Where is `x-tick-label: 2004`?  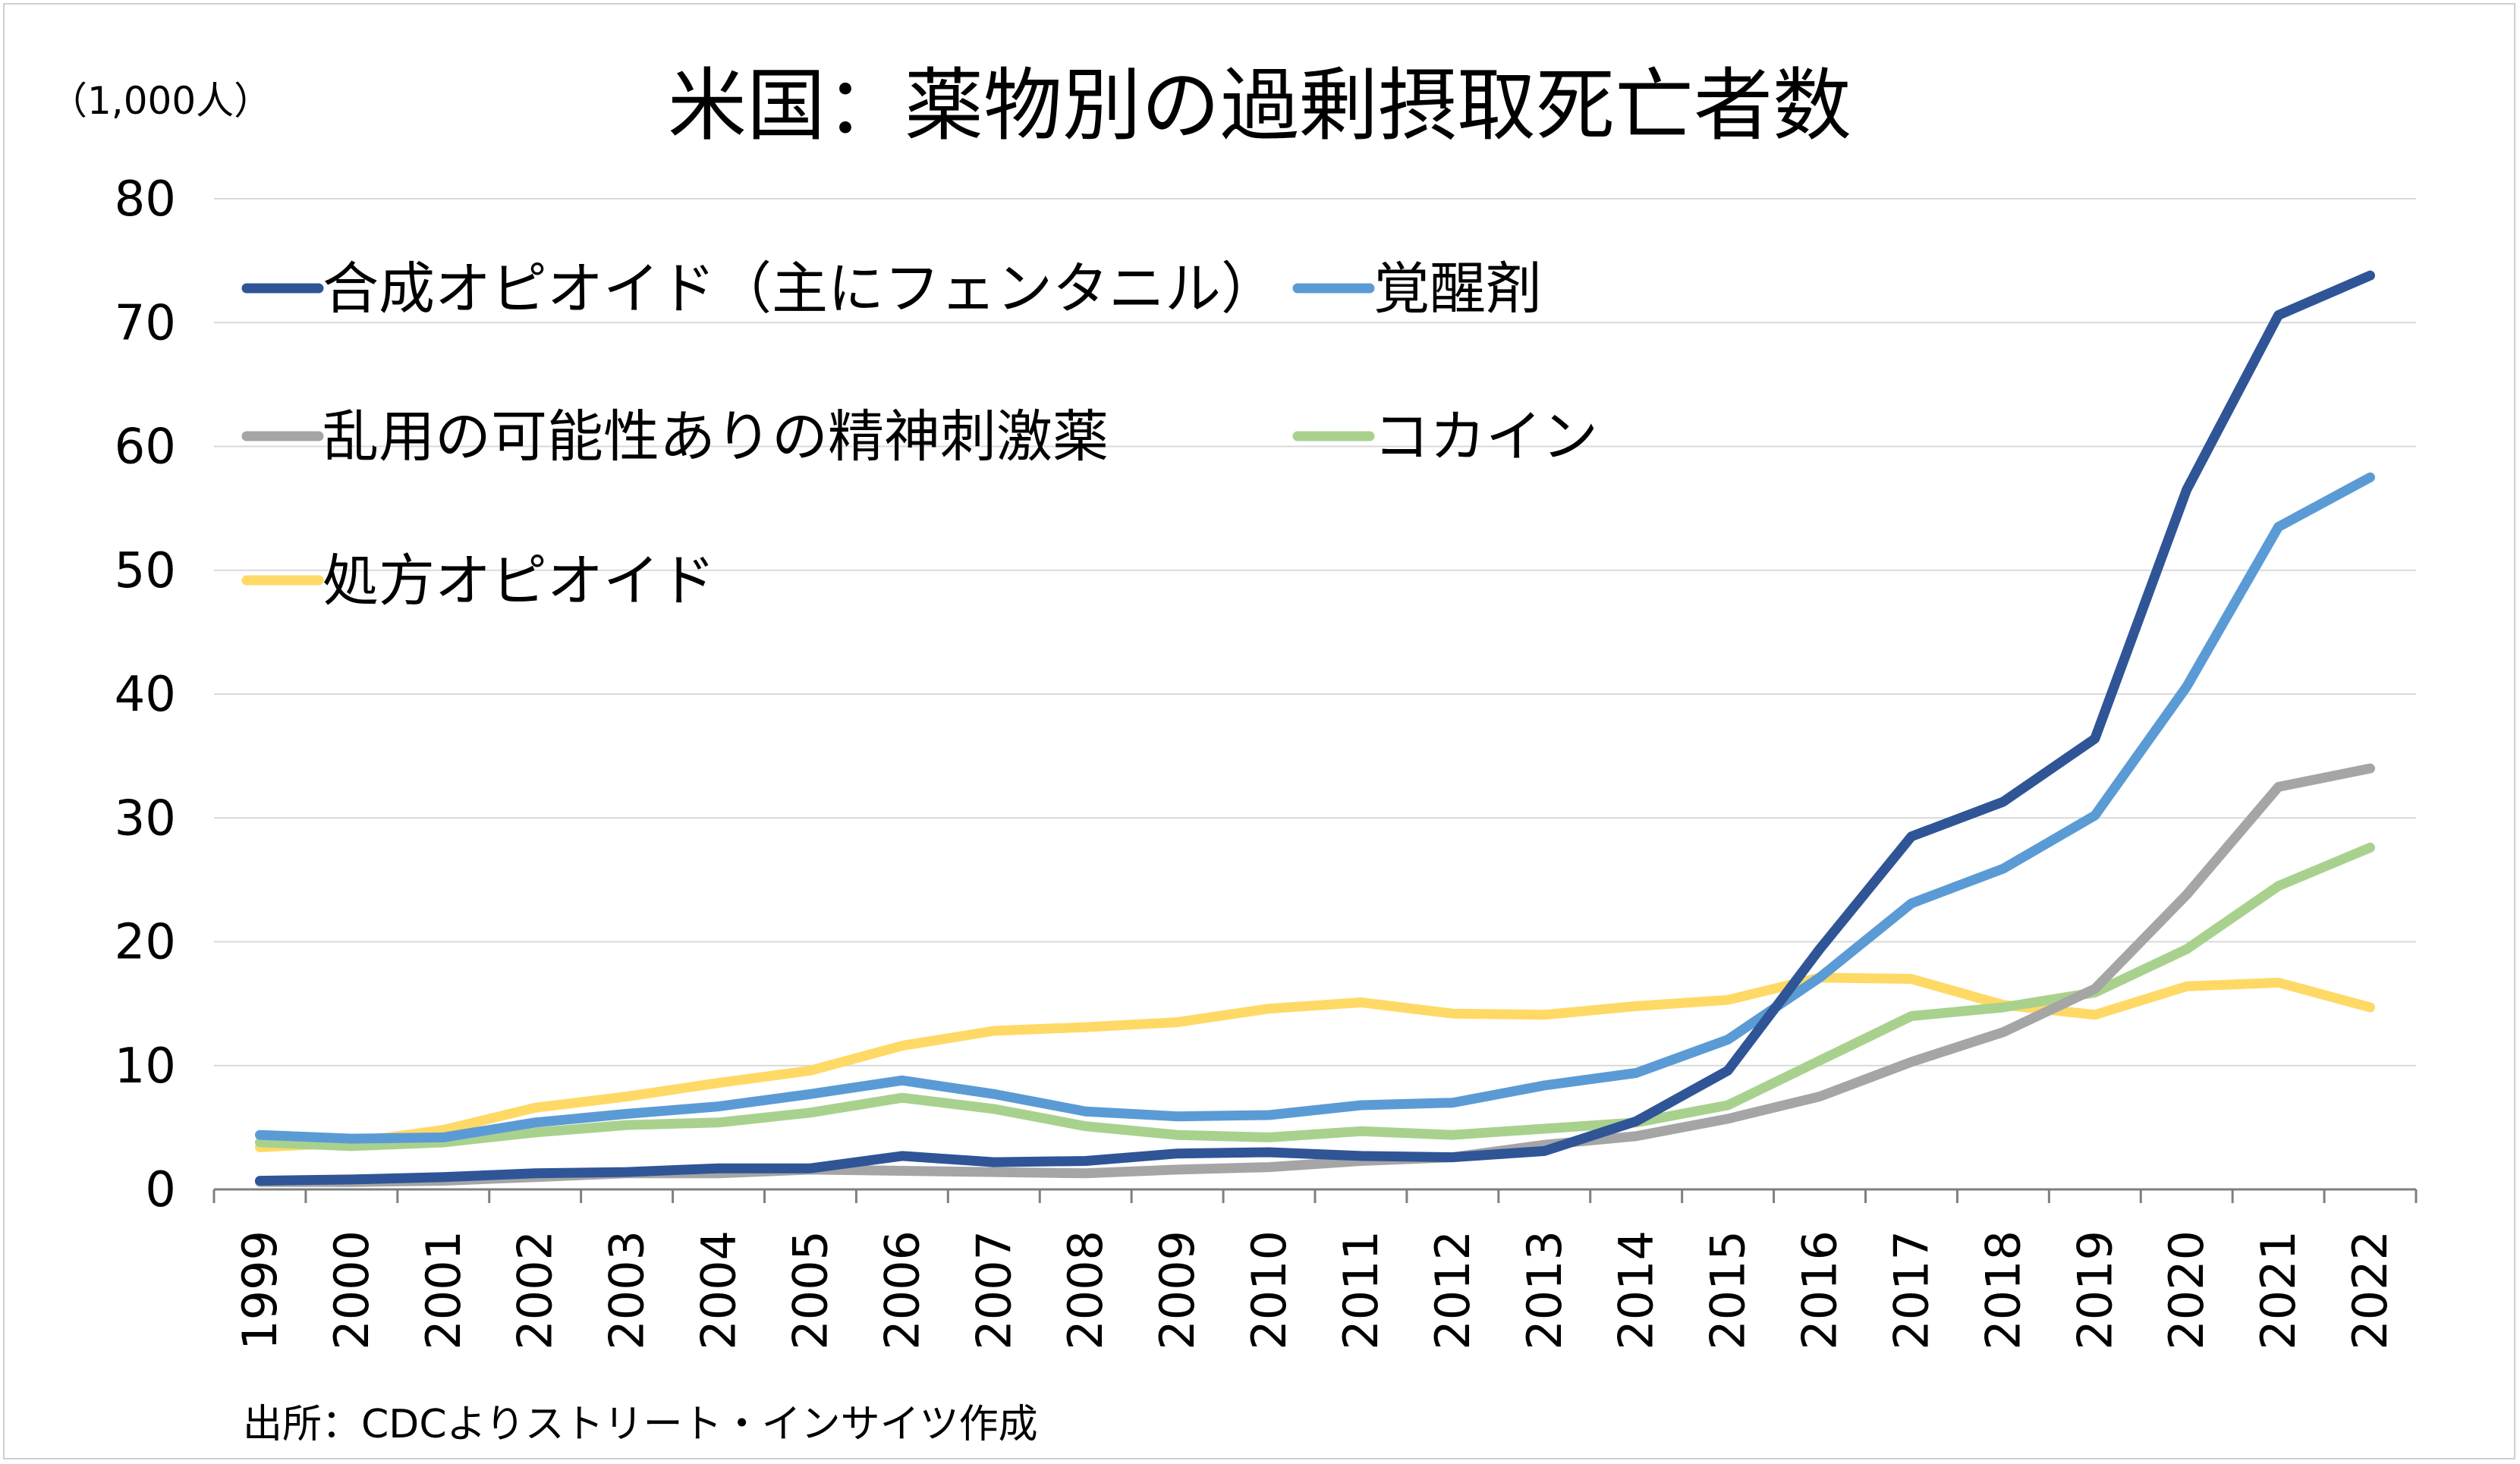
x-tick-label: 2004 is located at coordinates (719, 1290).